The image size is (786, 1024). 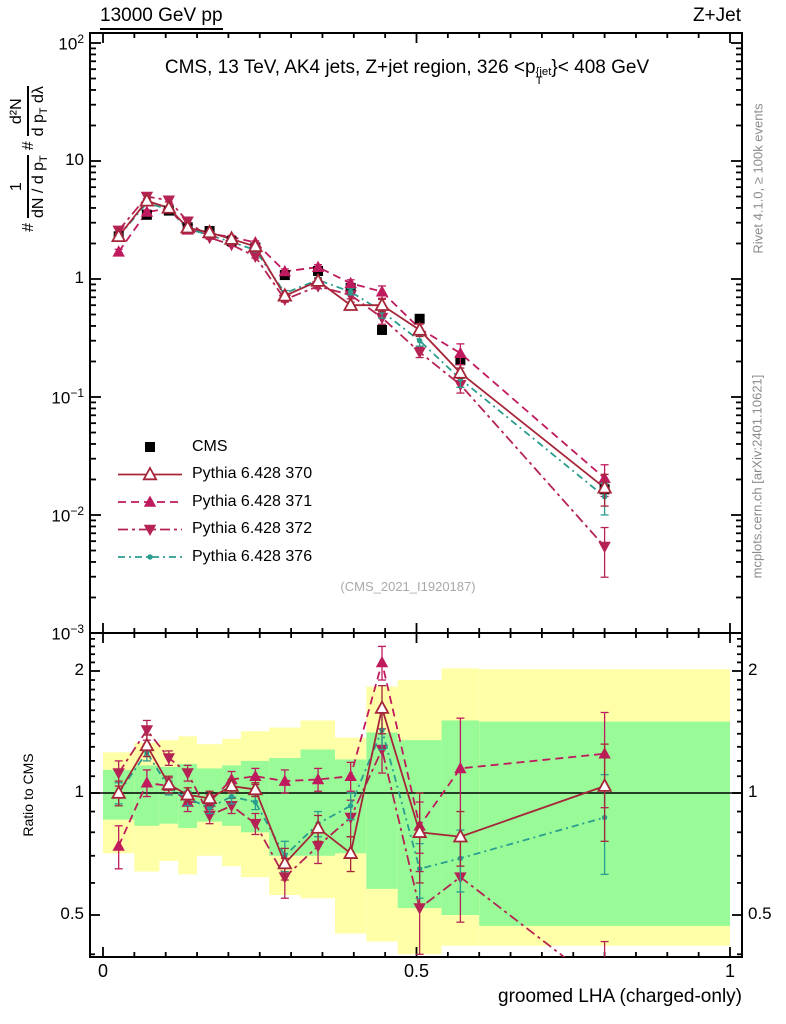 What do you see at coordinates (408, 586) in the screenshot?
I see `analysis-id-watermark: (CMS_2021_I1920187)` at bounding box center [408, 586].